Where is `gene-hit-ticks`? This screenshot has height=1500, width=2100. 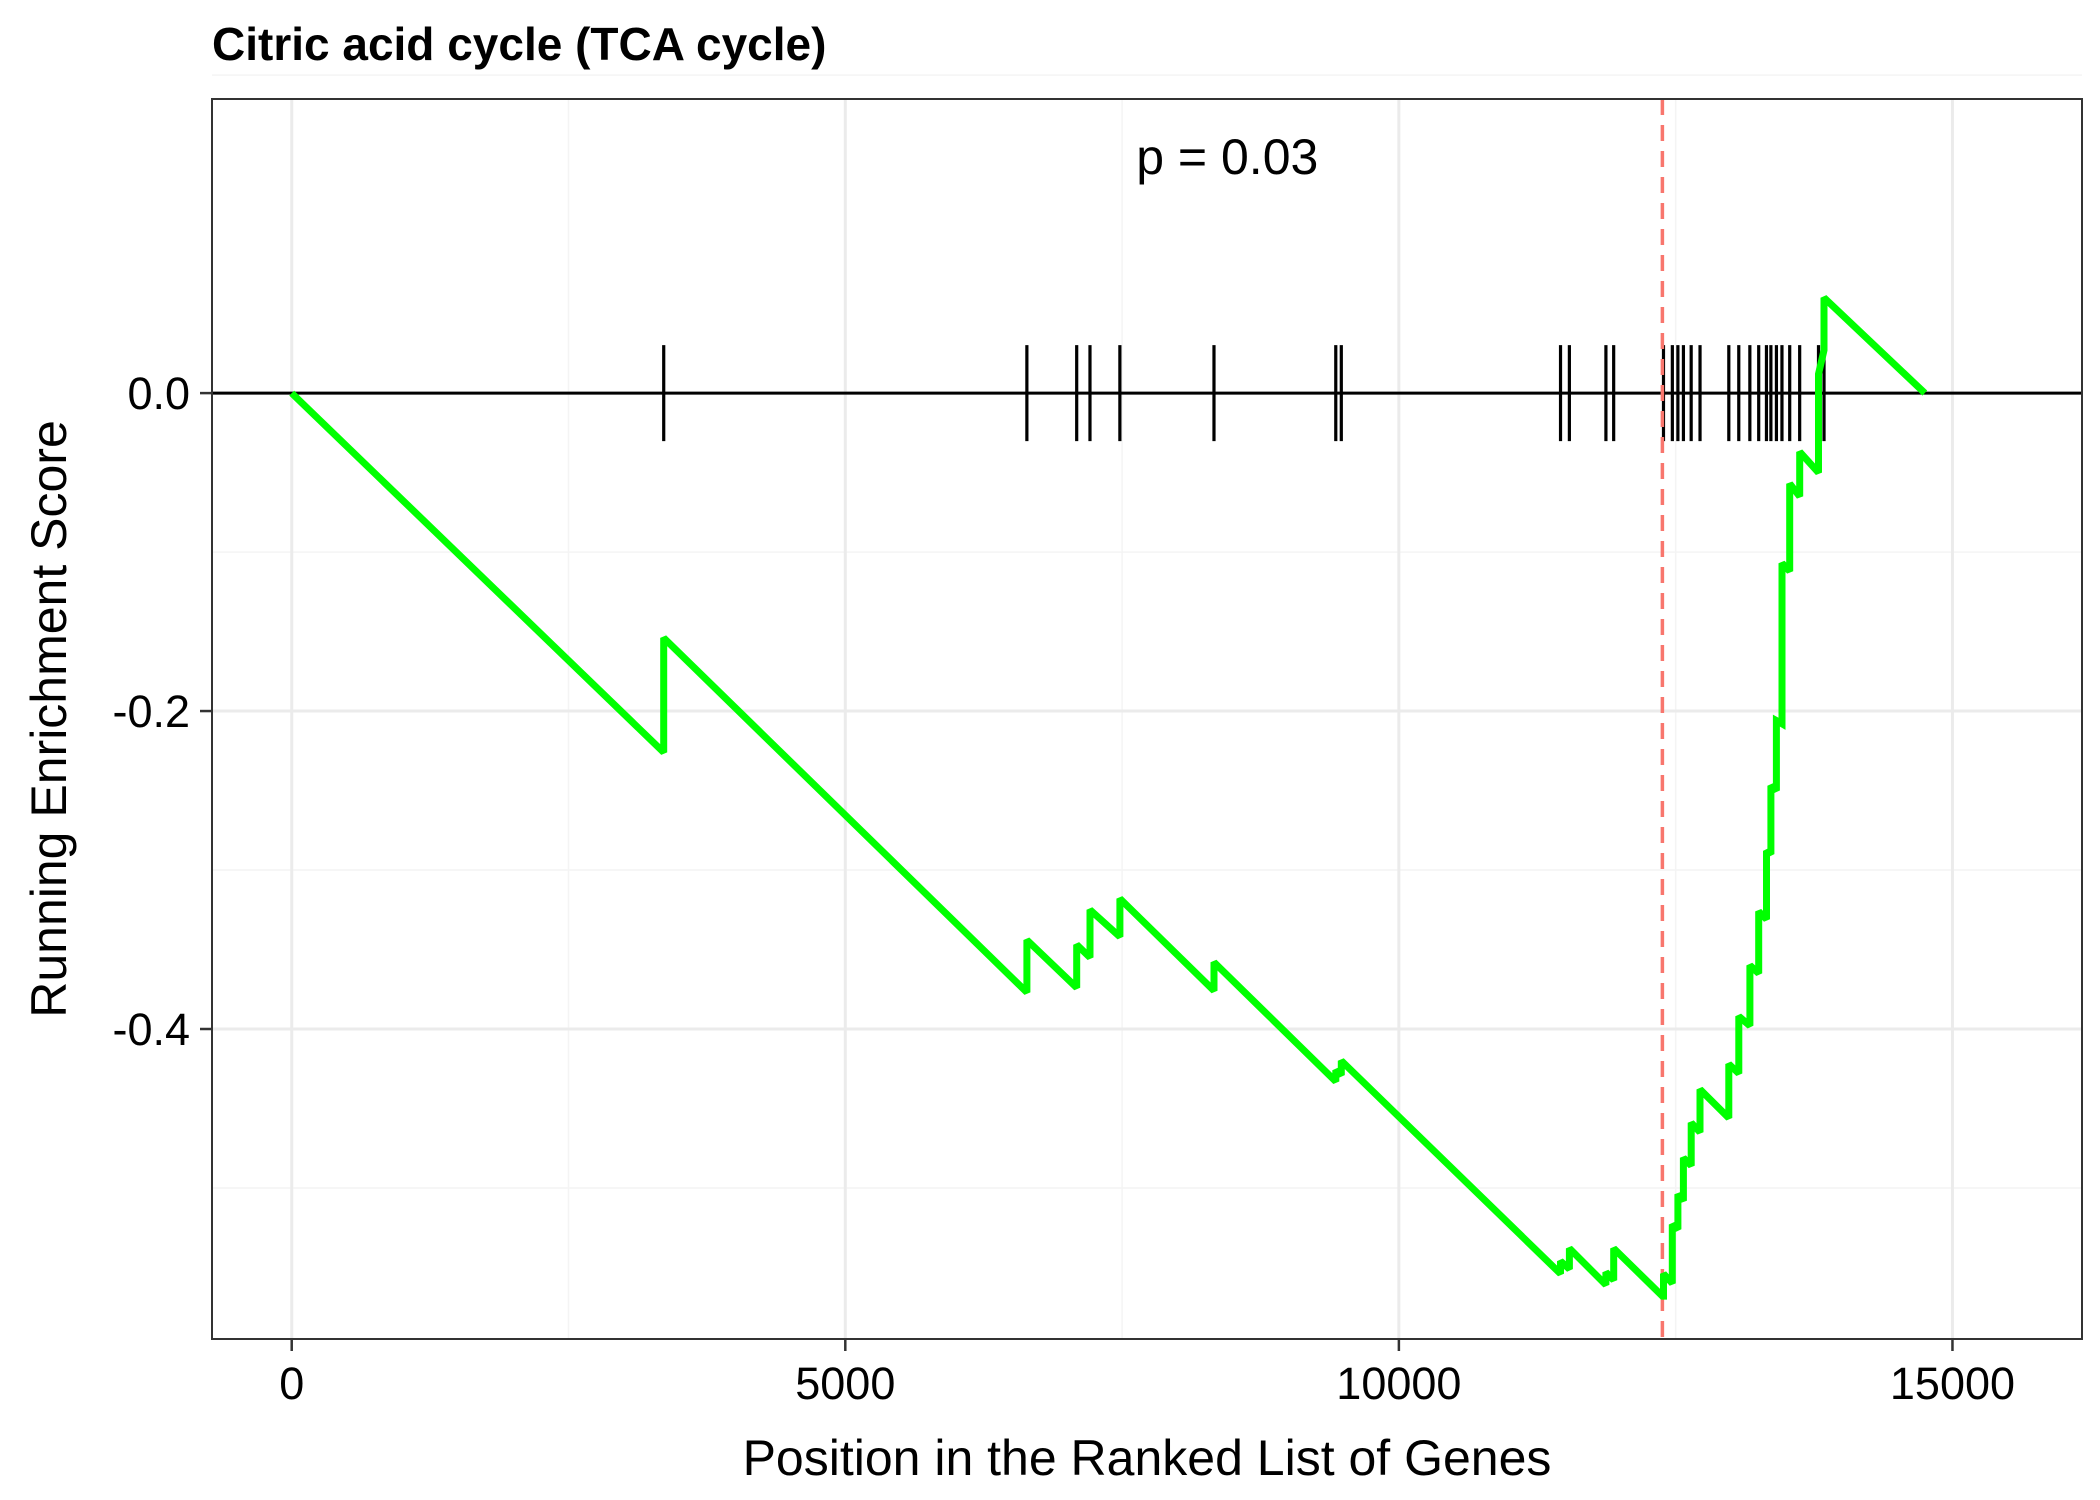
gene-hit-ticks is located at coordinates (1244, 393).